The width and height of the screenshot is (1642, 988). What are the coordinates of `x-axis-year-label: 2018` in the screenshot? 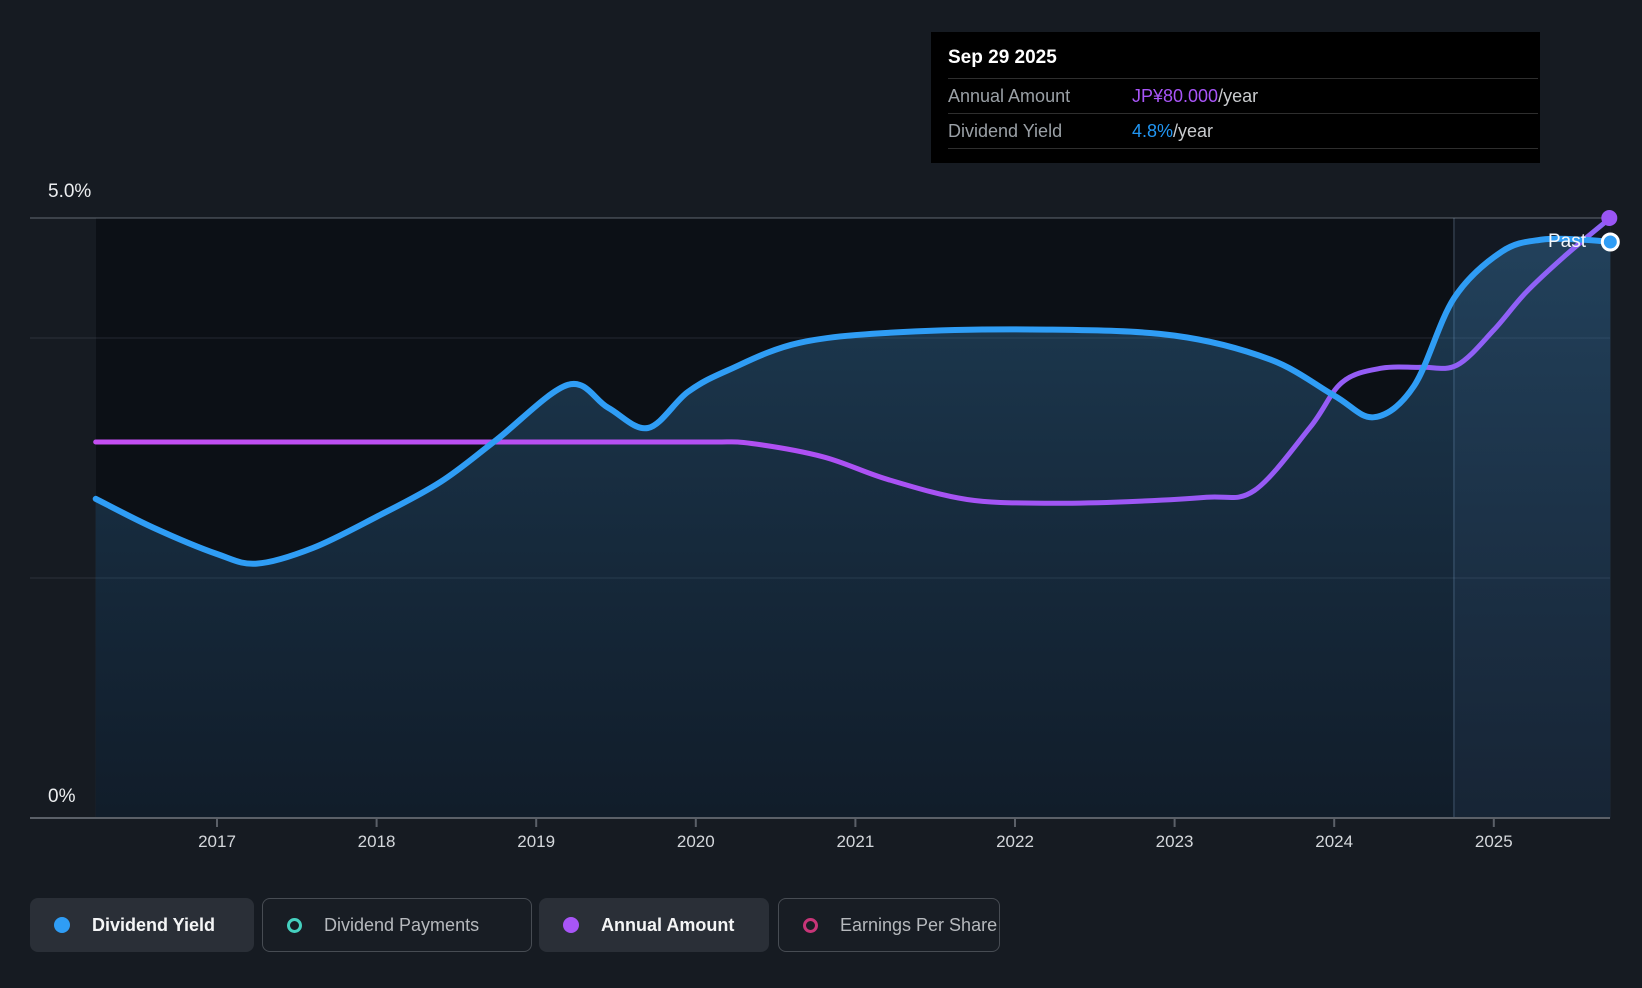 It's located at (376, 841).